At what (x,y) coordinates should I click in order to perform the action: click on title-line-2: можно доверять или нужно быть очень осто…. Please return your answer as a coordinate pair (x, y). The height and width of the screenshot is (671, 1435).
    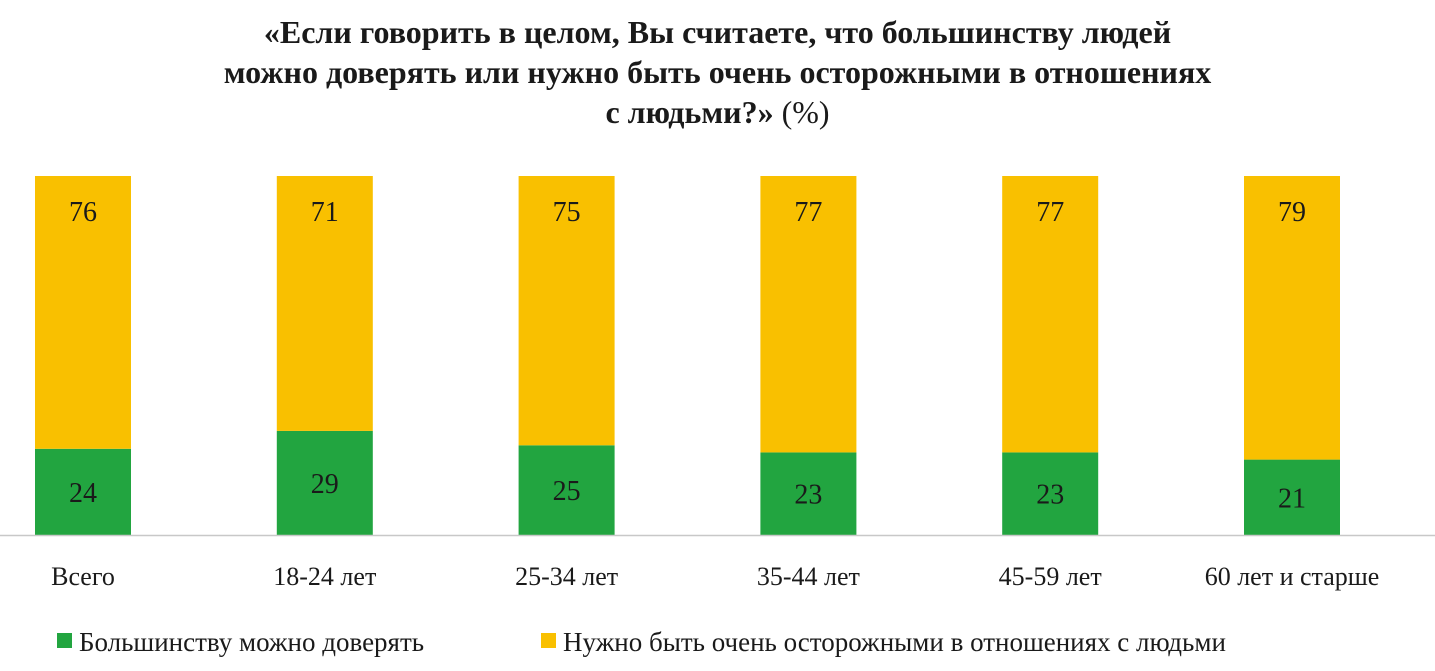
    Looking at the image, I should click on (717, 72).